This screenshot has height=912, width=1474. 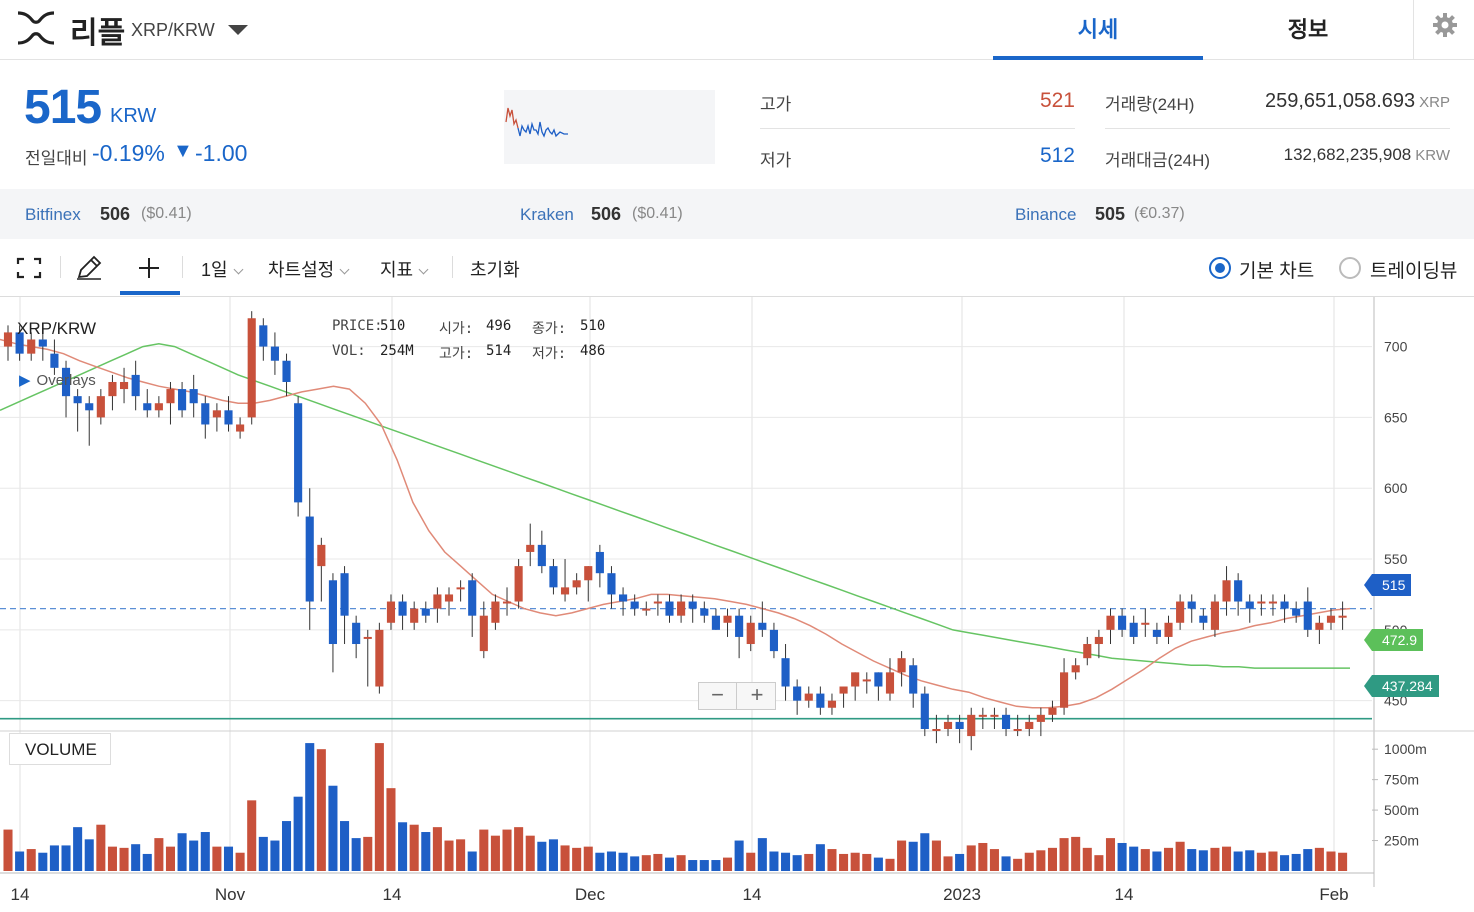 I want to click on divider, so click(x=917, y=128).